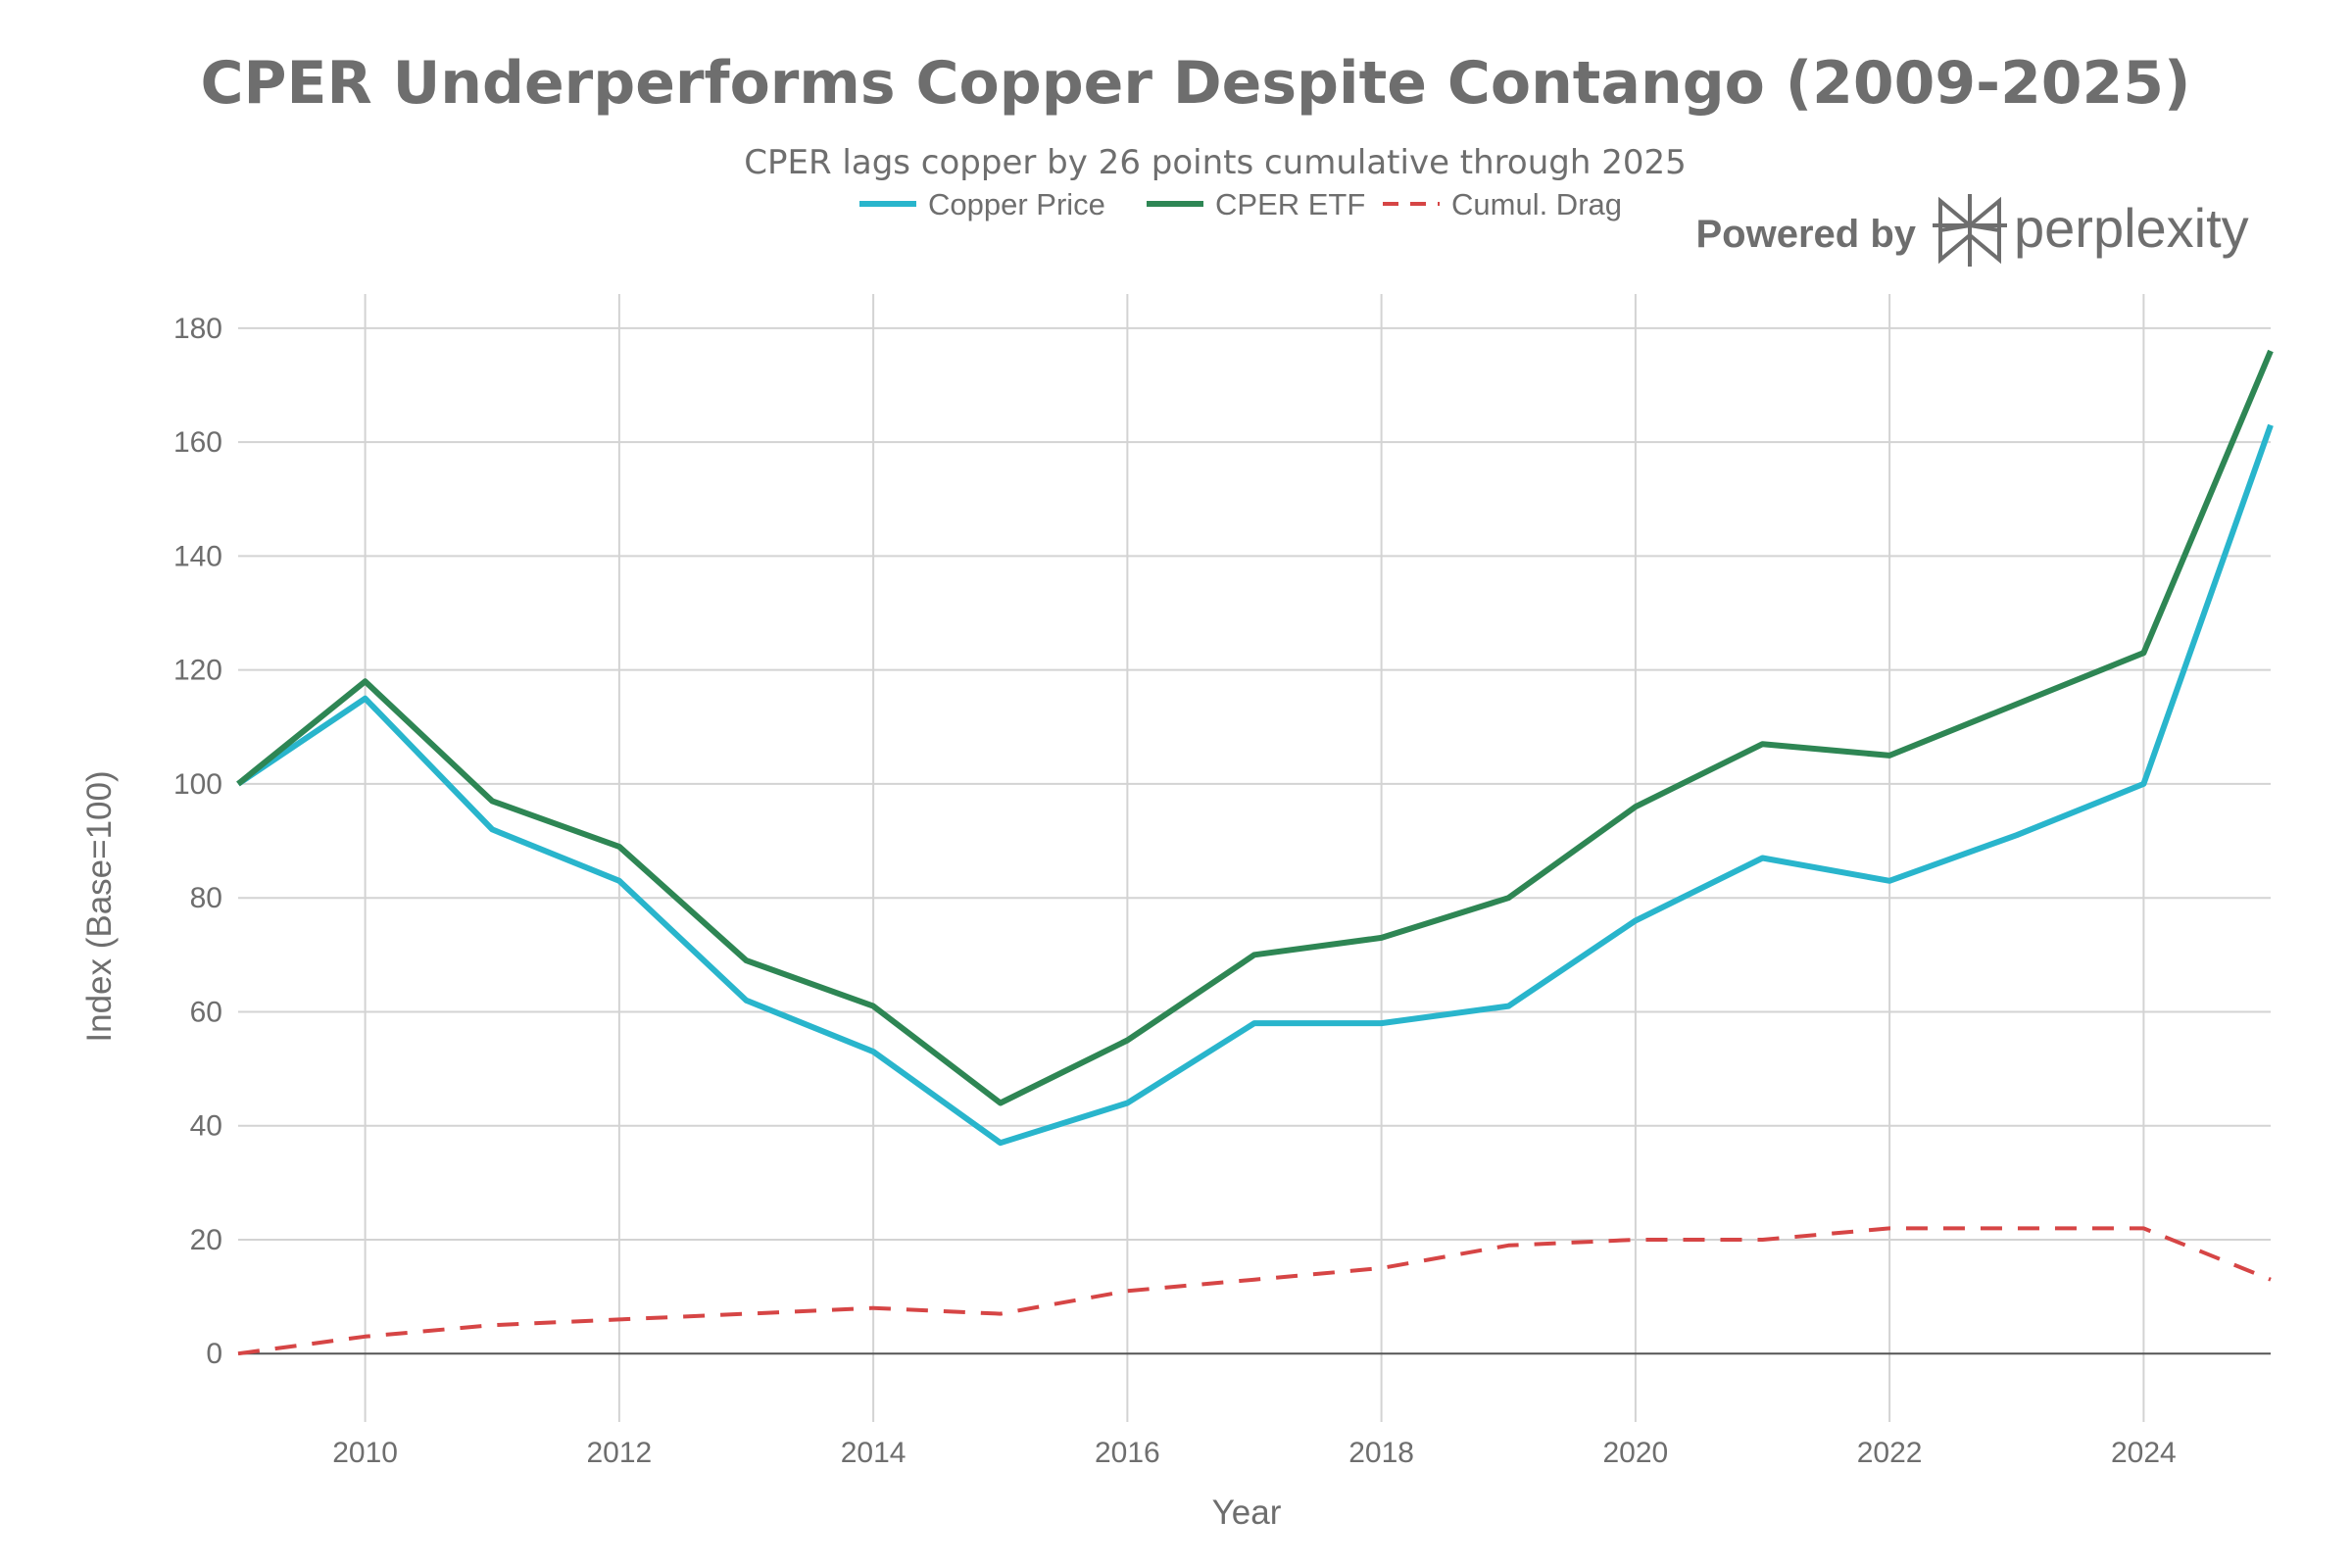 Image resolution: width=2352 pixels, height=1568 pixels. What do you see at coordinates (214, 1354) in the screenshot?
I see `y-tick-label-0: 0` at bounding box center [214, 1354].